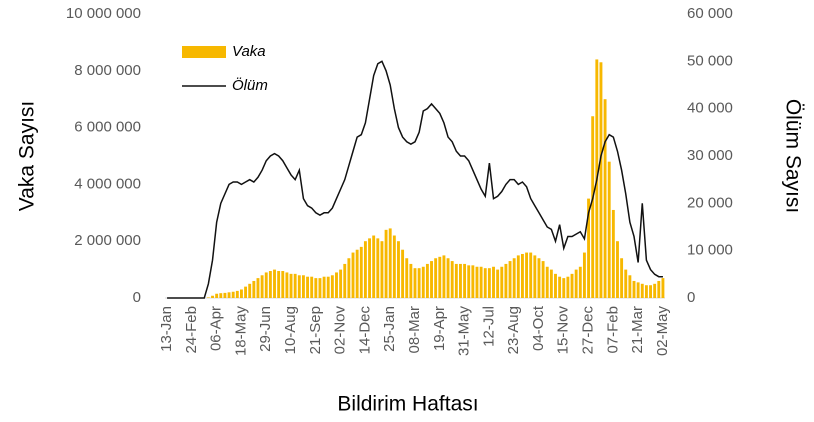 Image resolution: width=814 pixels, height=422 pixels. I want to click on x-axis-title: Bildirim Haftası, so click(407, 404).